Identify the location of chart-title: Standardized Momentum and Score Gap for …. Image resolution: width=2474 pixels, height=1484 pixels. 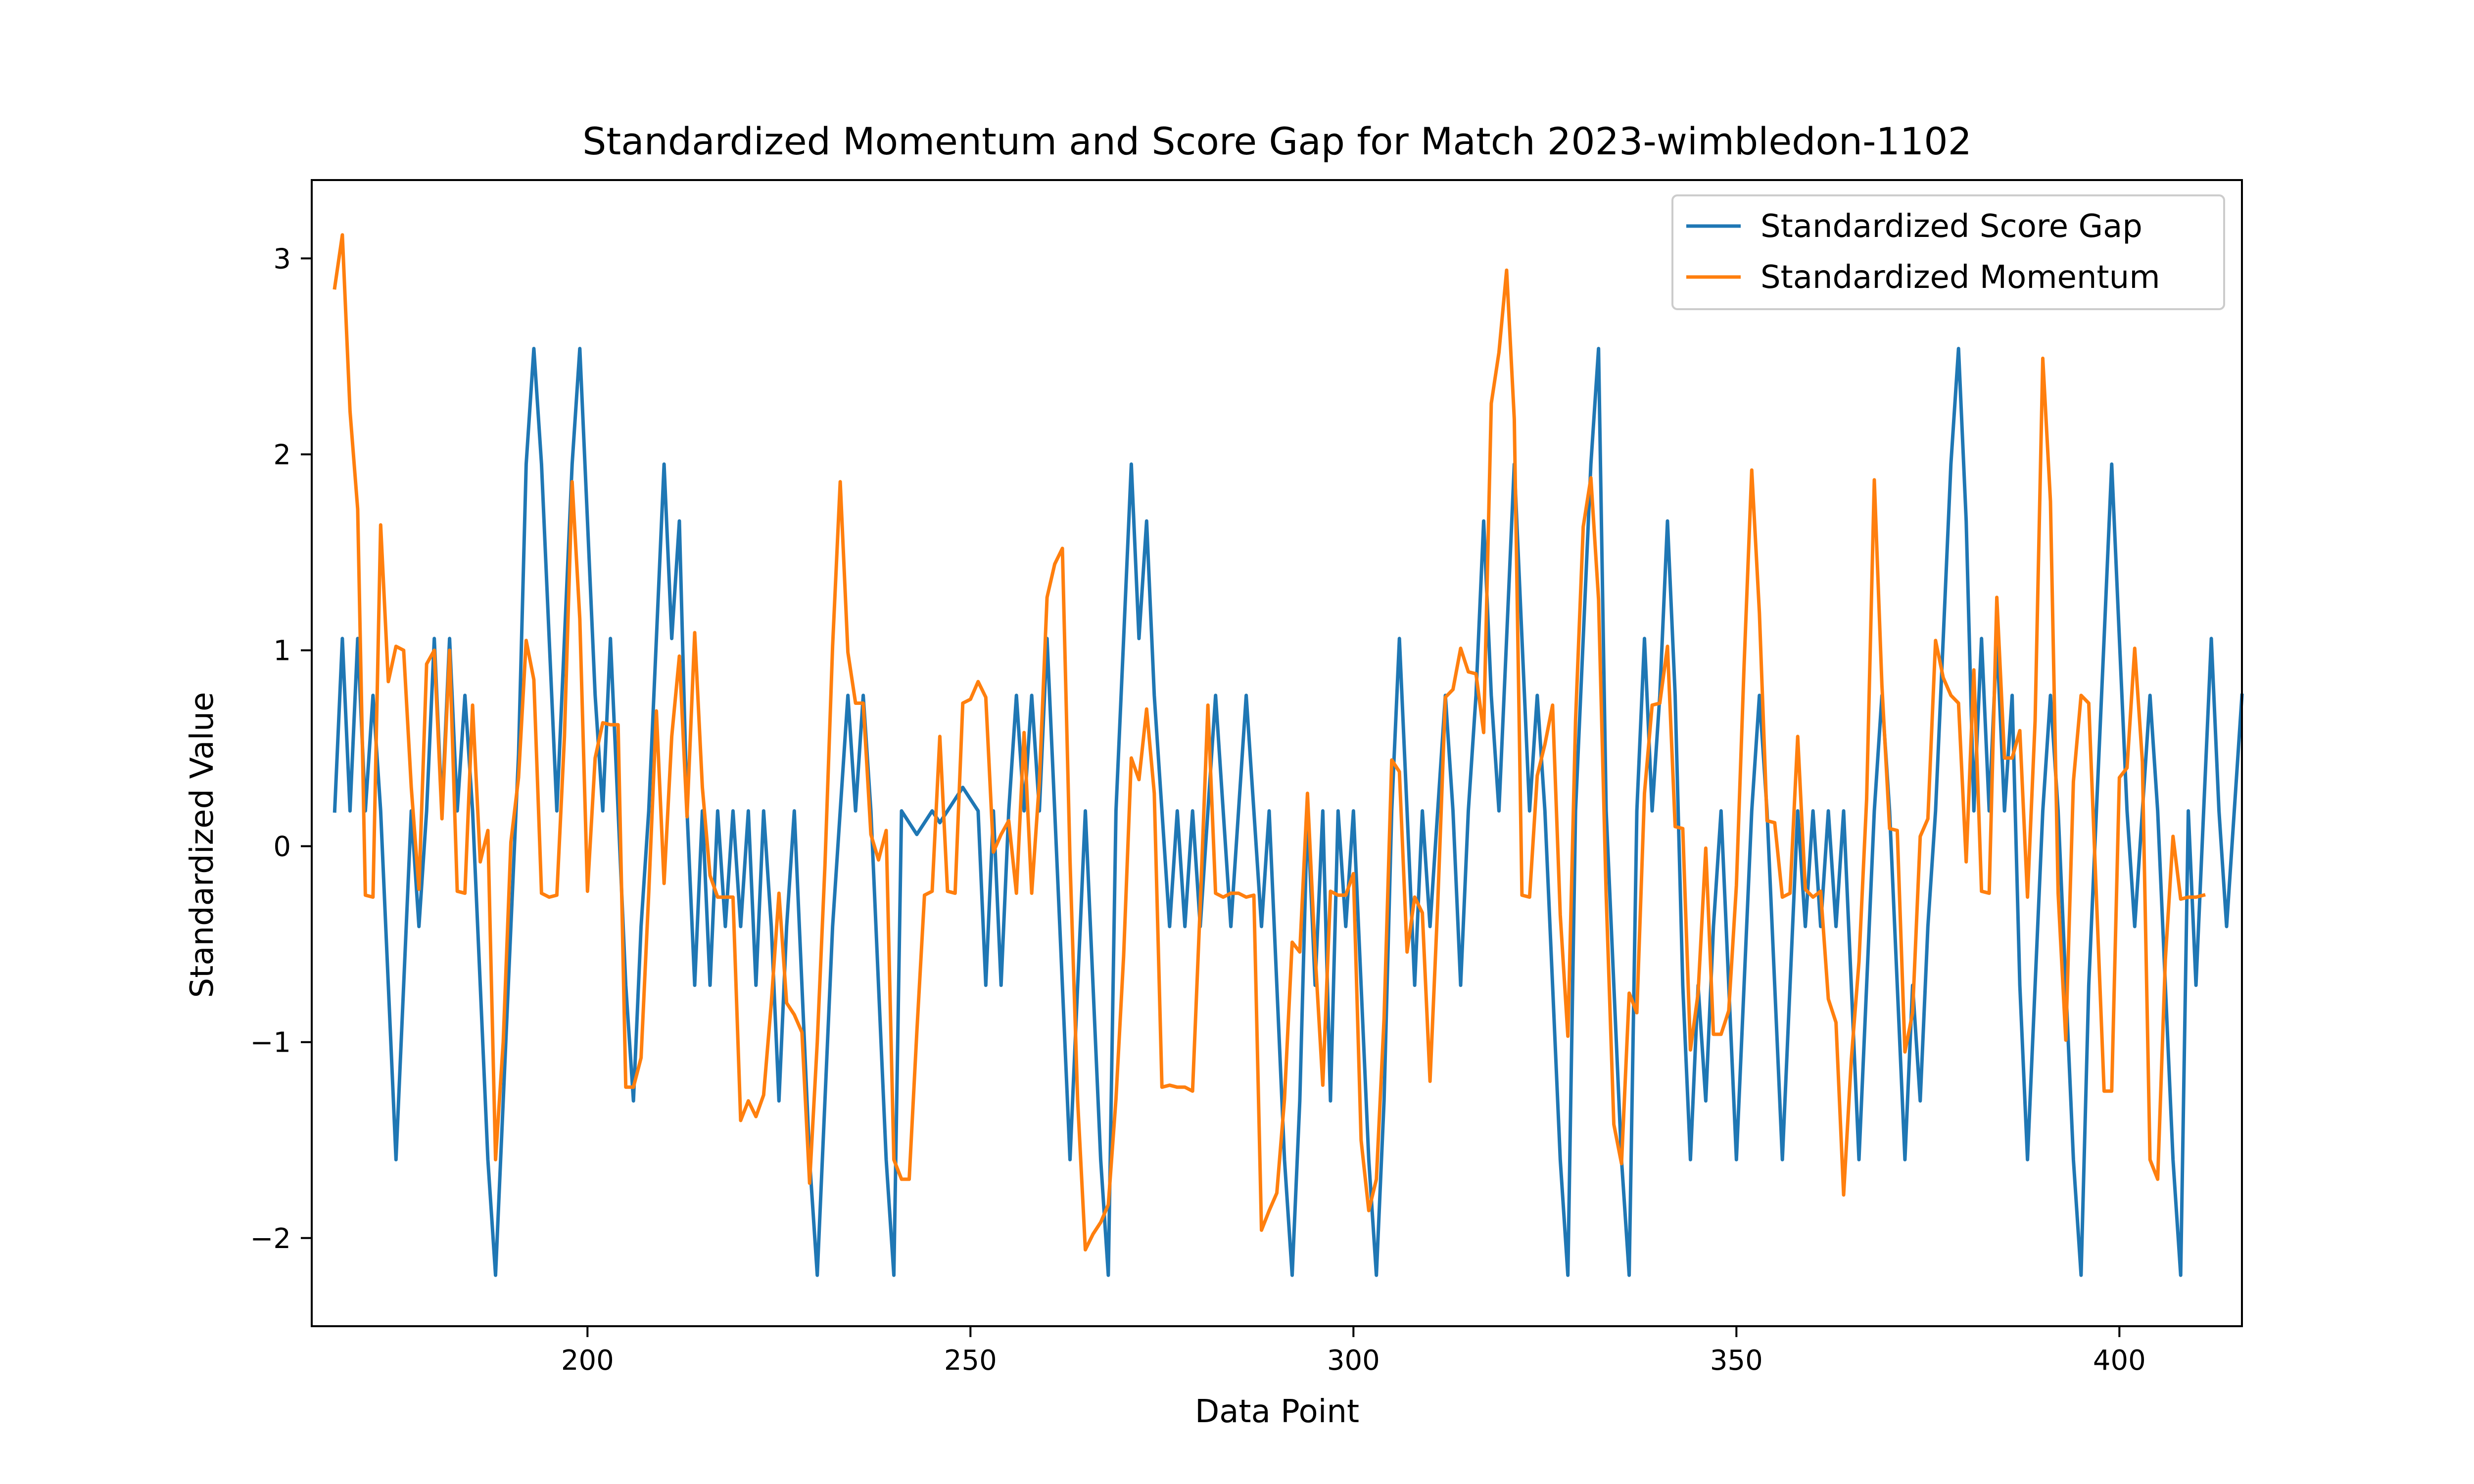
(1277, 141).